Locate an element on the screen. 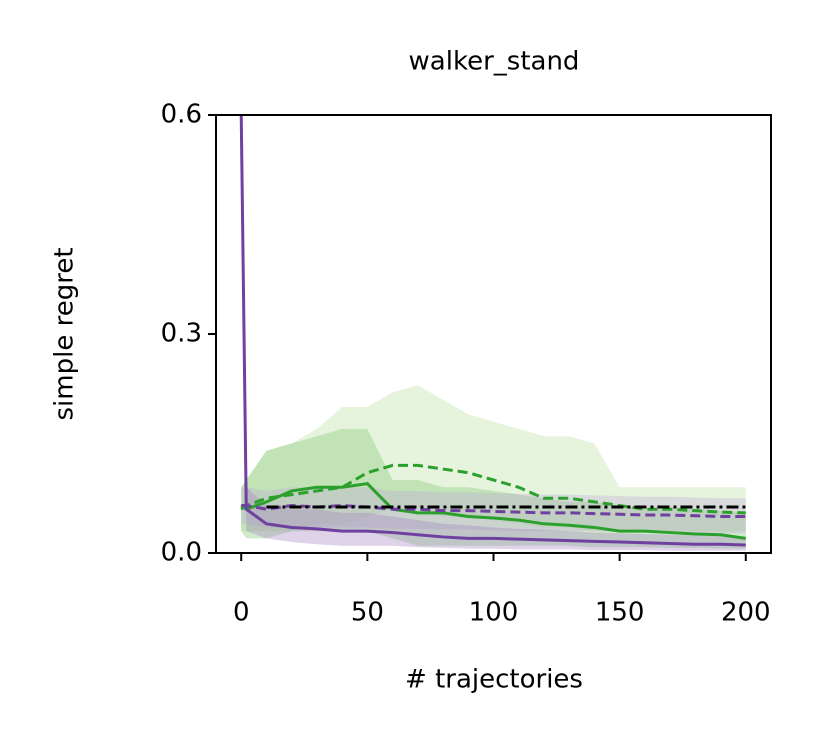  y-axis-label: simple regret is located at coordinates (65, 333).